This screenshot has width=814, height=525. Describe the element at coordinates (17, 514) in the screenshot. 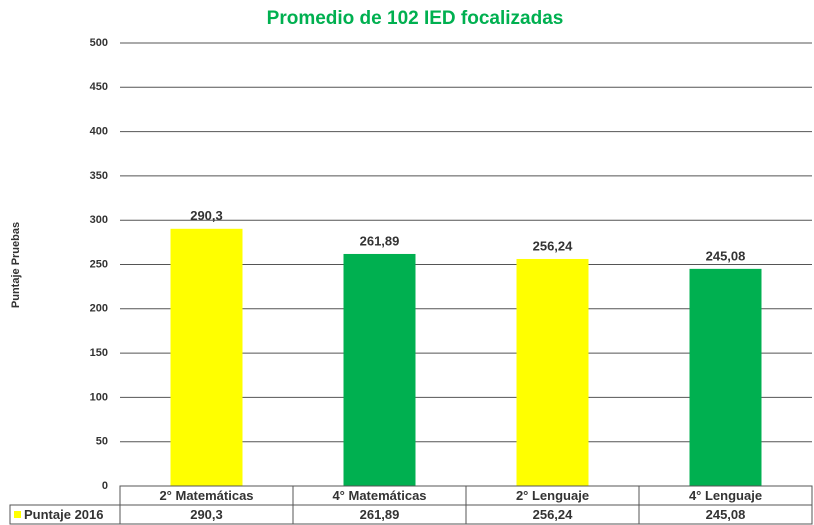

I see `legend-swatch` at that location.